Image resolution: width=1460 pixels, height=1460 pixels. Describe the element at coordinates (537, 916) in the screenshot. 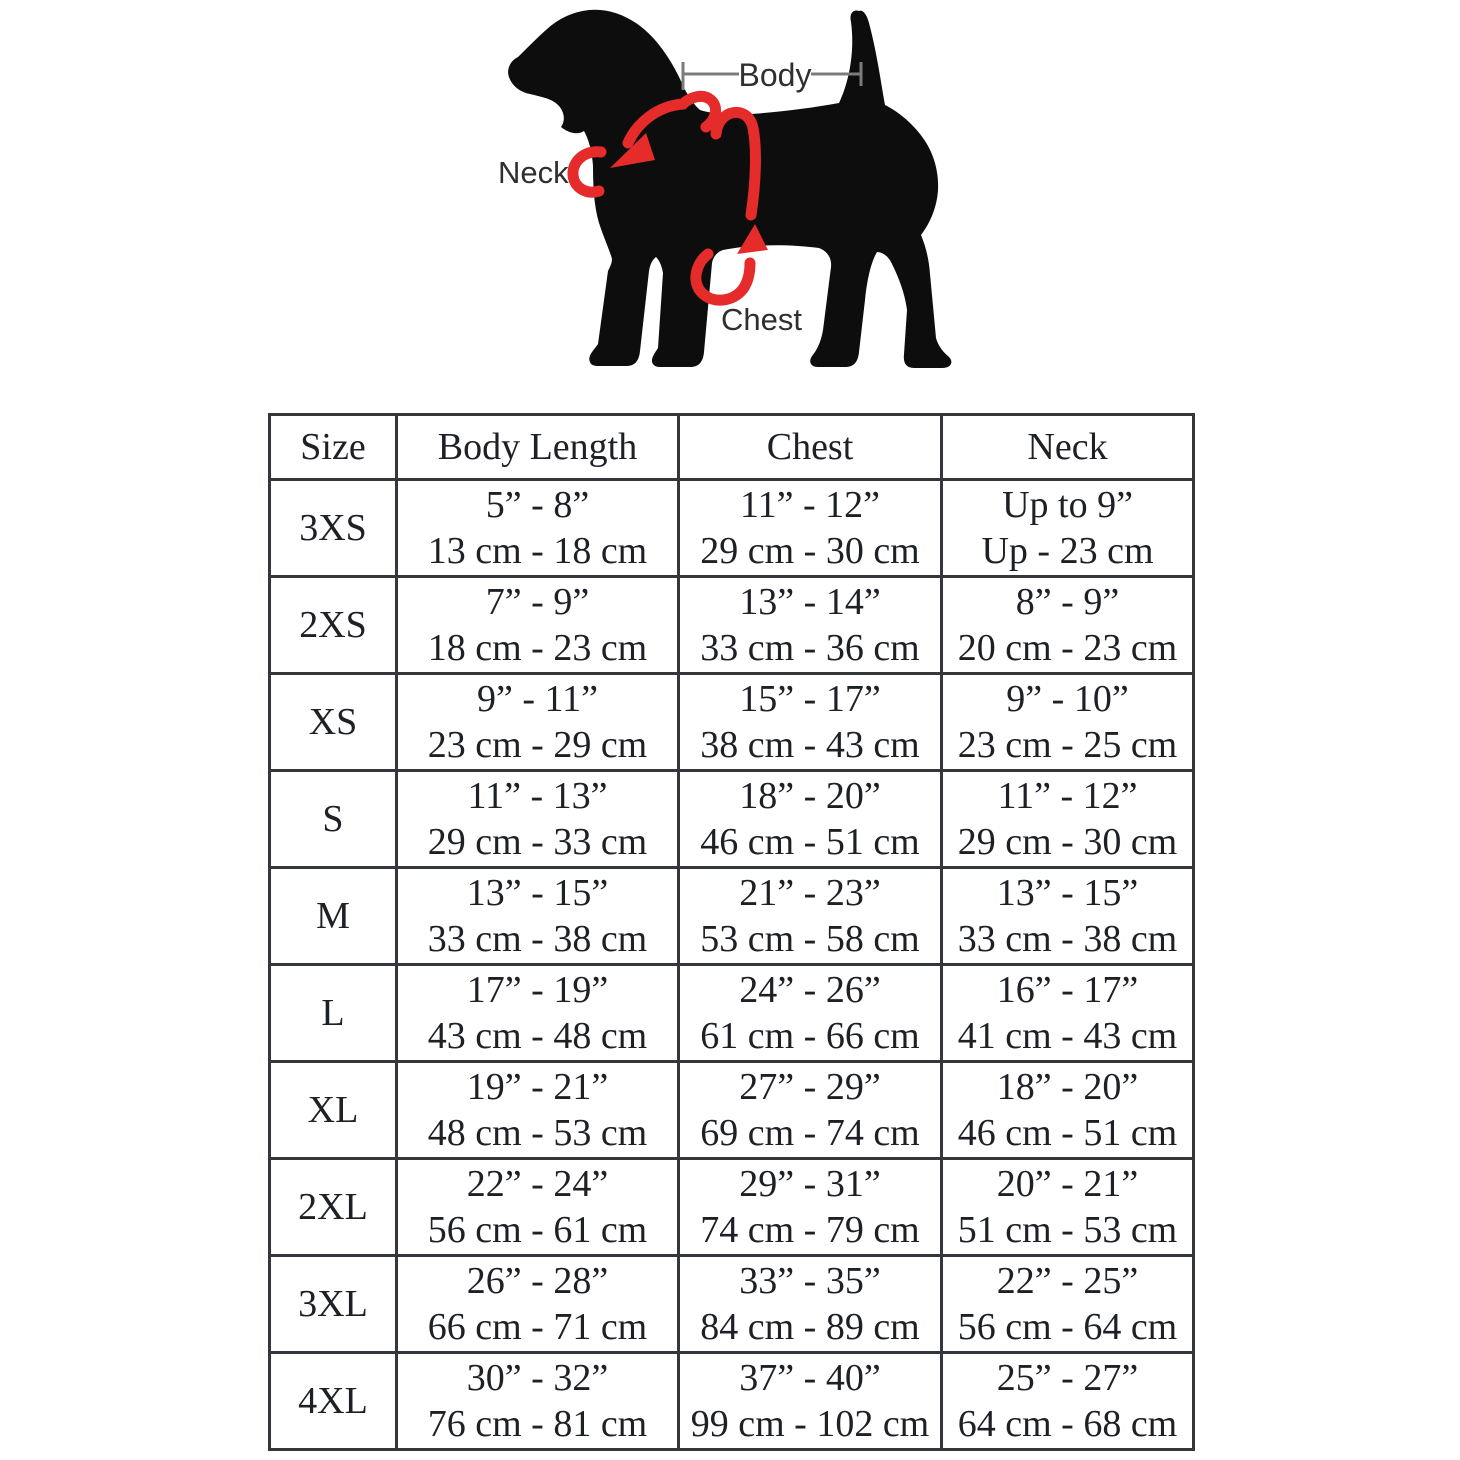

I see `body-length-cell: 13” - 15” 33 cm - 38 cm` at that location.